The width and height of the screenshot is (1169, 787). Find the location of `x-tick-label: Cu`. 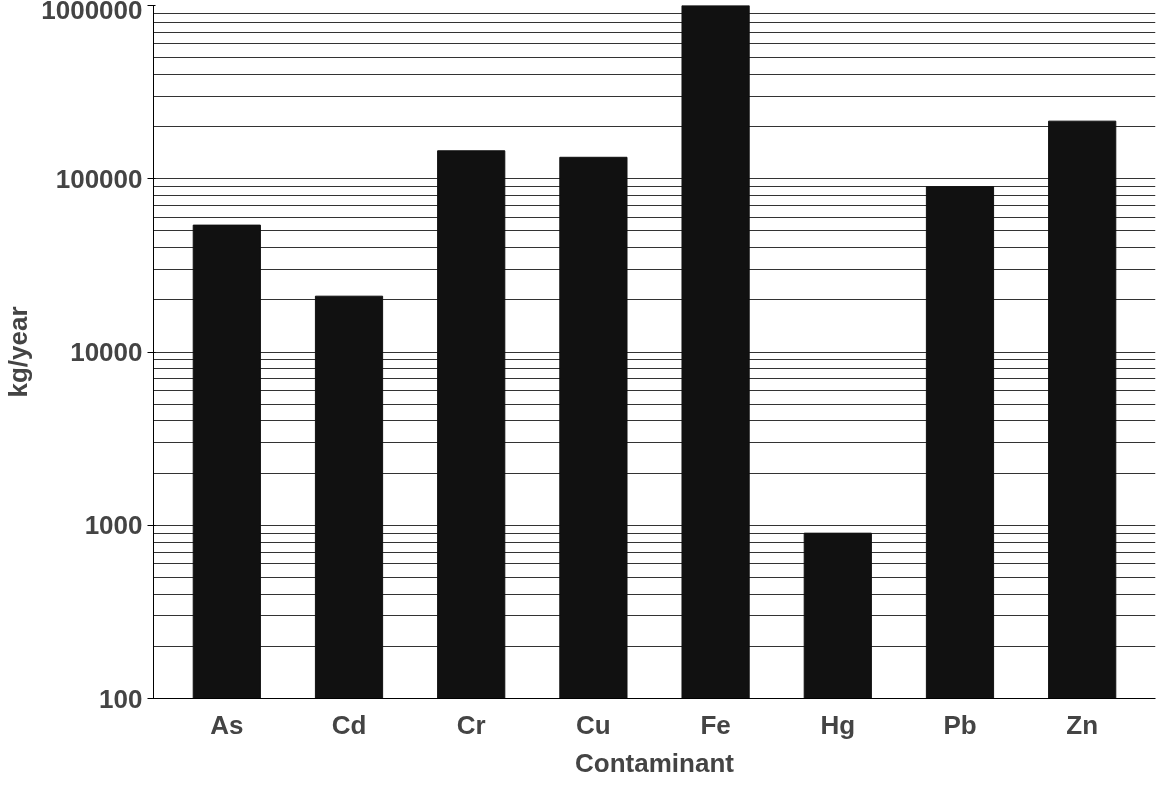

x-tick-label: Cu is located at coordinates (593, 724).